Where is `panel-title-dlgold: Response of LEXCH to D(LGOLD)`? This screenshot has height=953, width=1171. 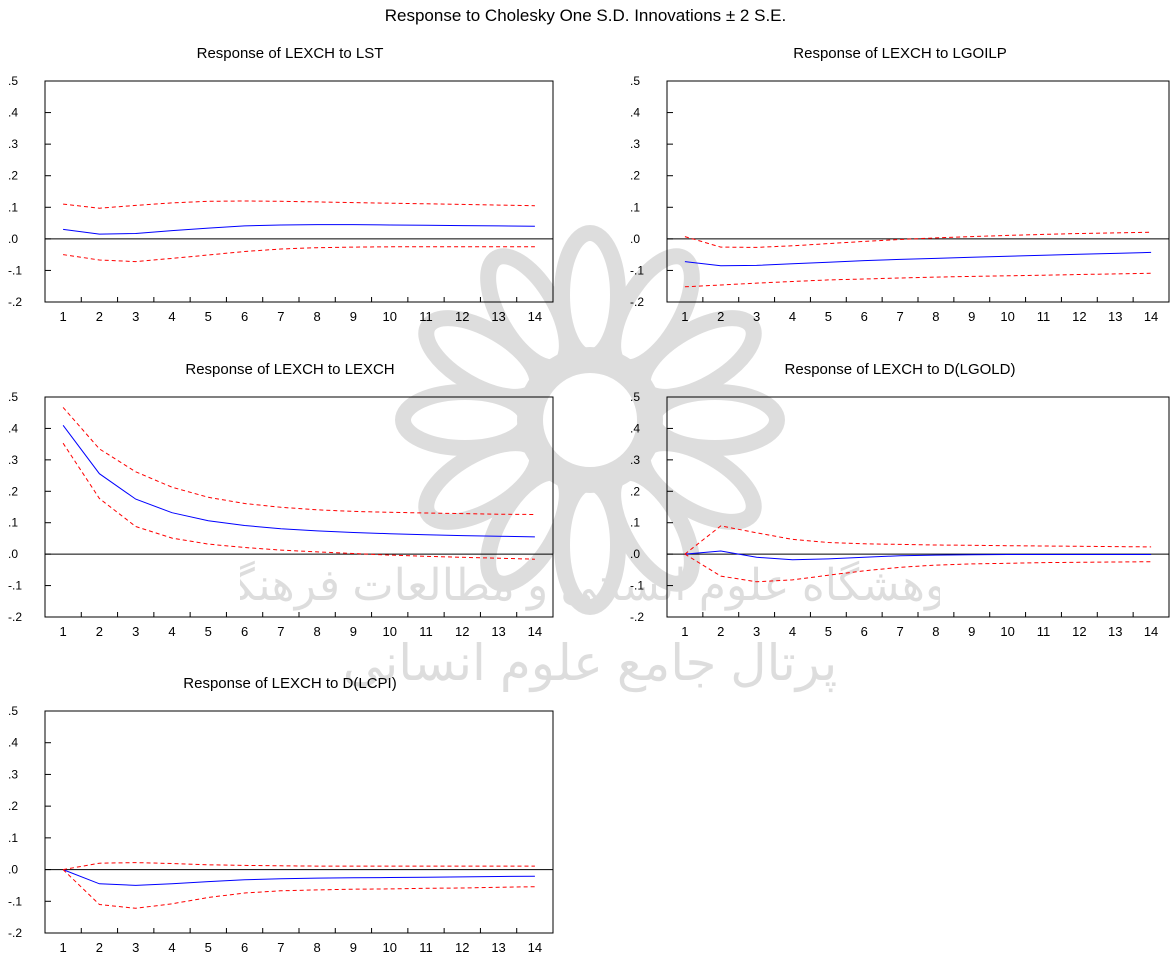 panel-title-dlgold: Response of LEXCH to D(LGOLD) is located at coordinates (900, 369).